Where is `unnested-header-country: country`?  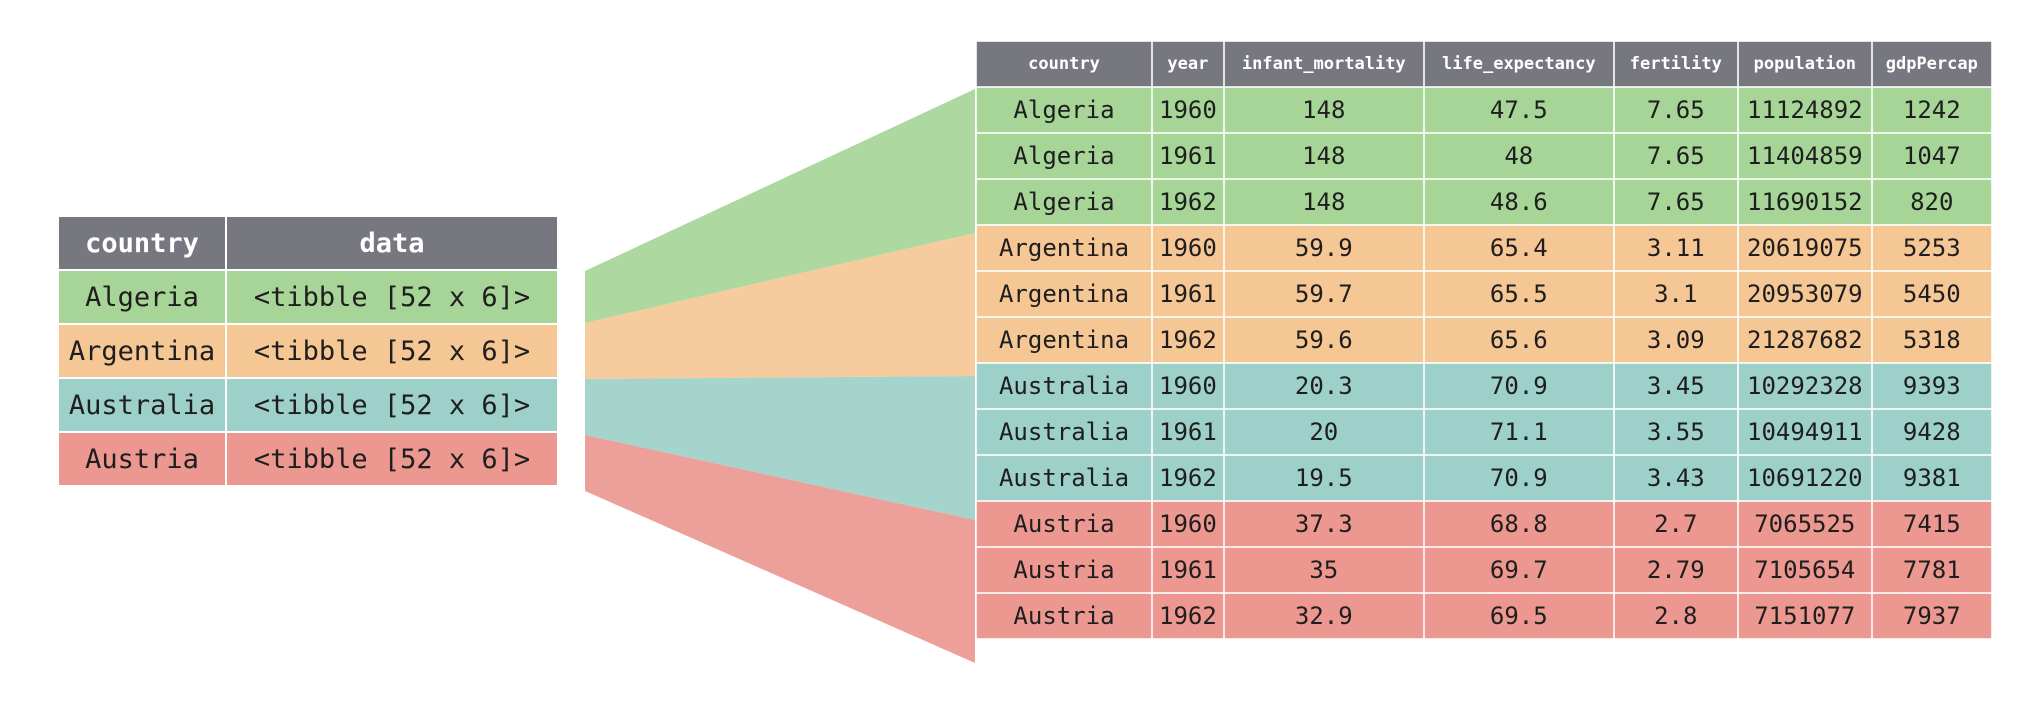
unnested-header-country: country is located at coordinates (1064, 64).